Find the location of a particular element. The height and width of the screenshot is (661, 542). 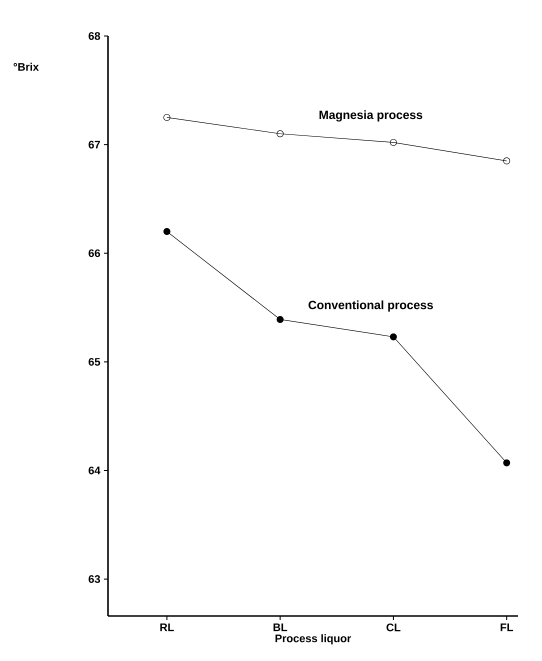

y-tick-label: 63 is located at coordinates (94, 579).